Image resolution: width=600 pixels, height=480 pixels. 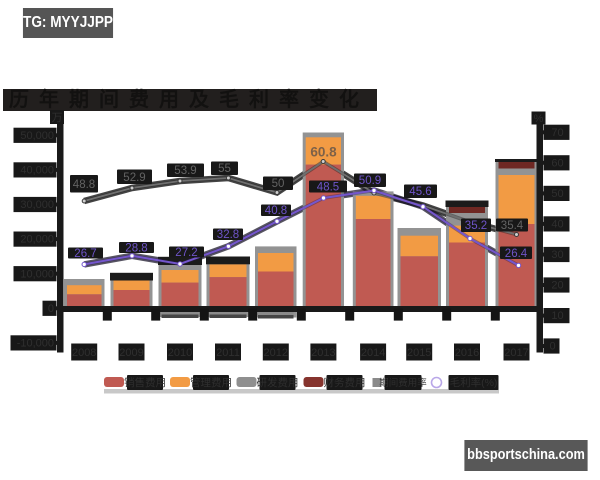 I want to click on svg-text: 毛利率(%), so click(x=474, y=382).